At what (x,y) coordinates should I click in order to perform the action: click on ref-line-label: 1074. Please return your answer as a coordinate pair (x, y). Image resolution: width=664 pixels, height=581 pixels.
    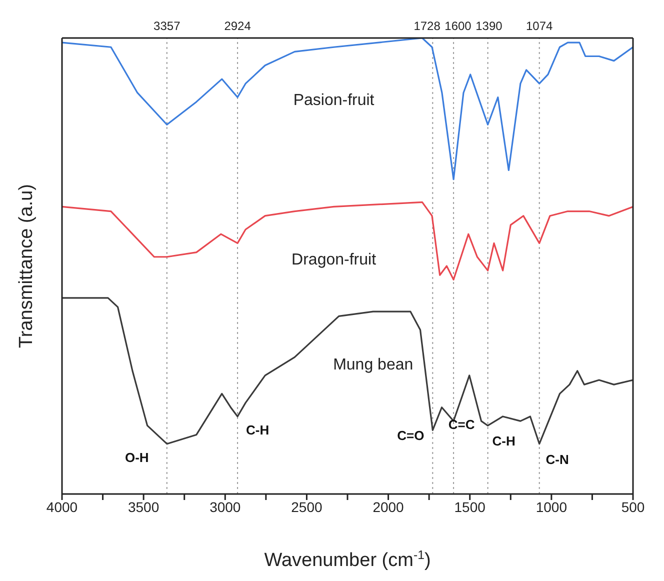
    Looking at the image, I should click on (540, 26).